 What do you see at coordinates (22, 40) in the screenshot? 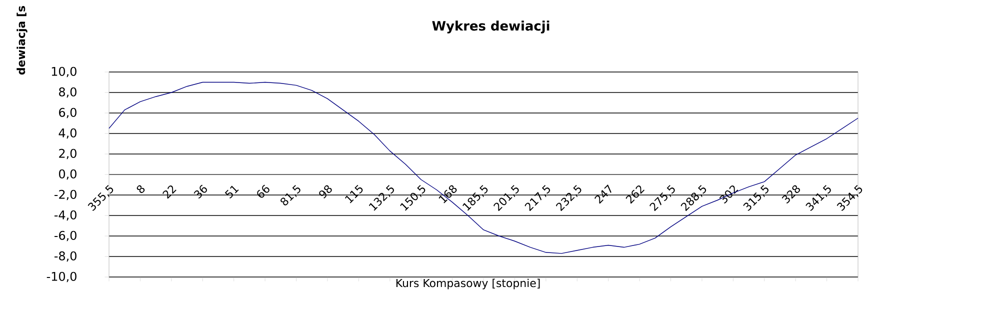
I see `y-axis-title: dewiacja [s` at bounding box center [22, 40].